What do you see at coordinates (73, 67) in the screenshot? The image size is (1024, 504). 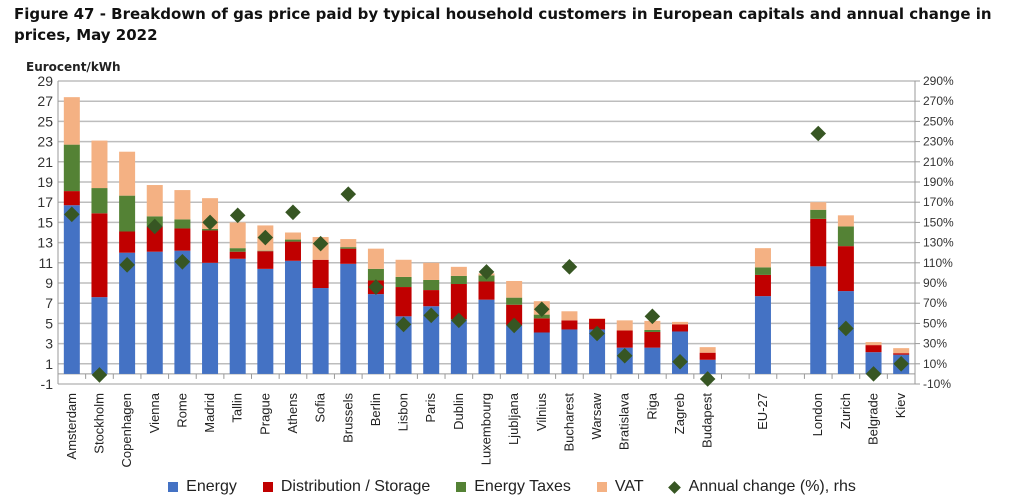 I see `y-axis-label: Eurocent/kWh` at bounding box center [73, 67].